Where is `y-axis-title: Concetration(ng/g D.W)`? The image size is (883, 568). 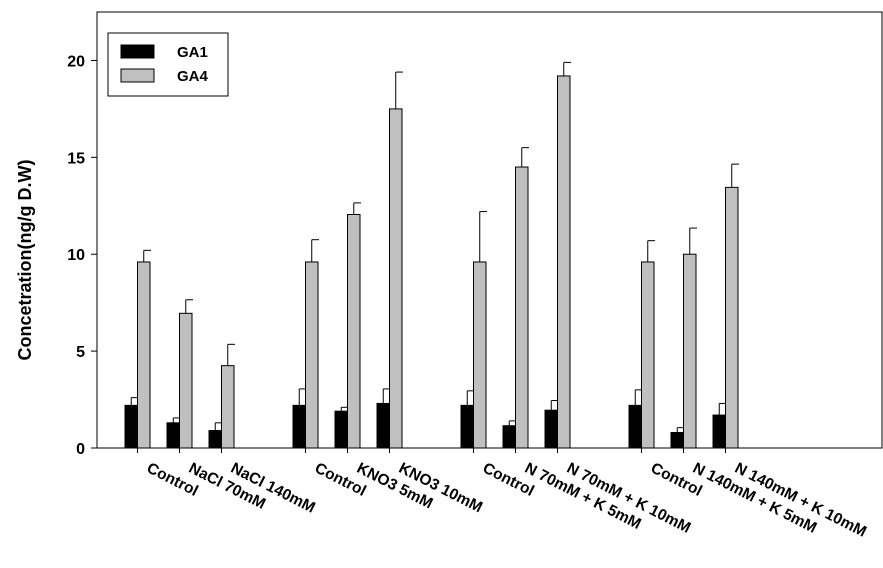 y-axis-title: Concetration(ng/g D.W) is located at coordinates (25, 260).